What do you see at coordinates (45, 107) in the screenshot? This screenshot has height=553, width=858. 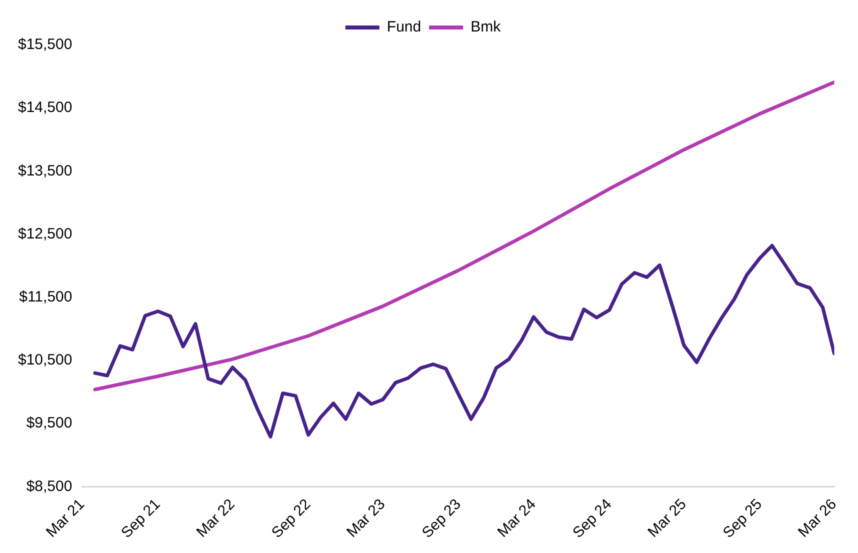 I see `y-tick-label: $14,500` at bounding box center [45, 107].